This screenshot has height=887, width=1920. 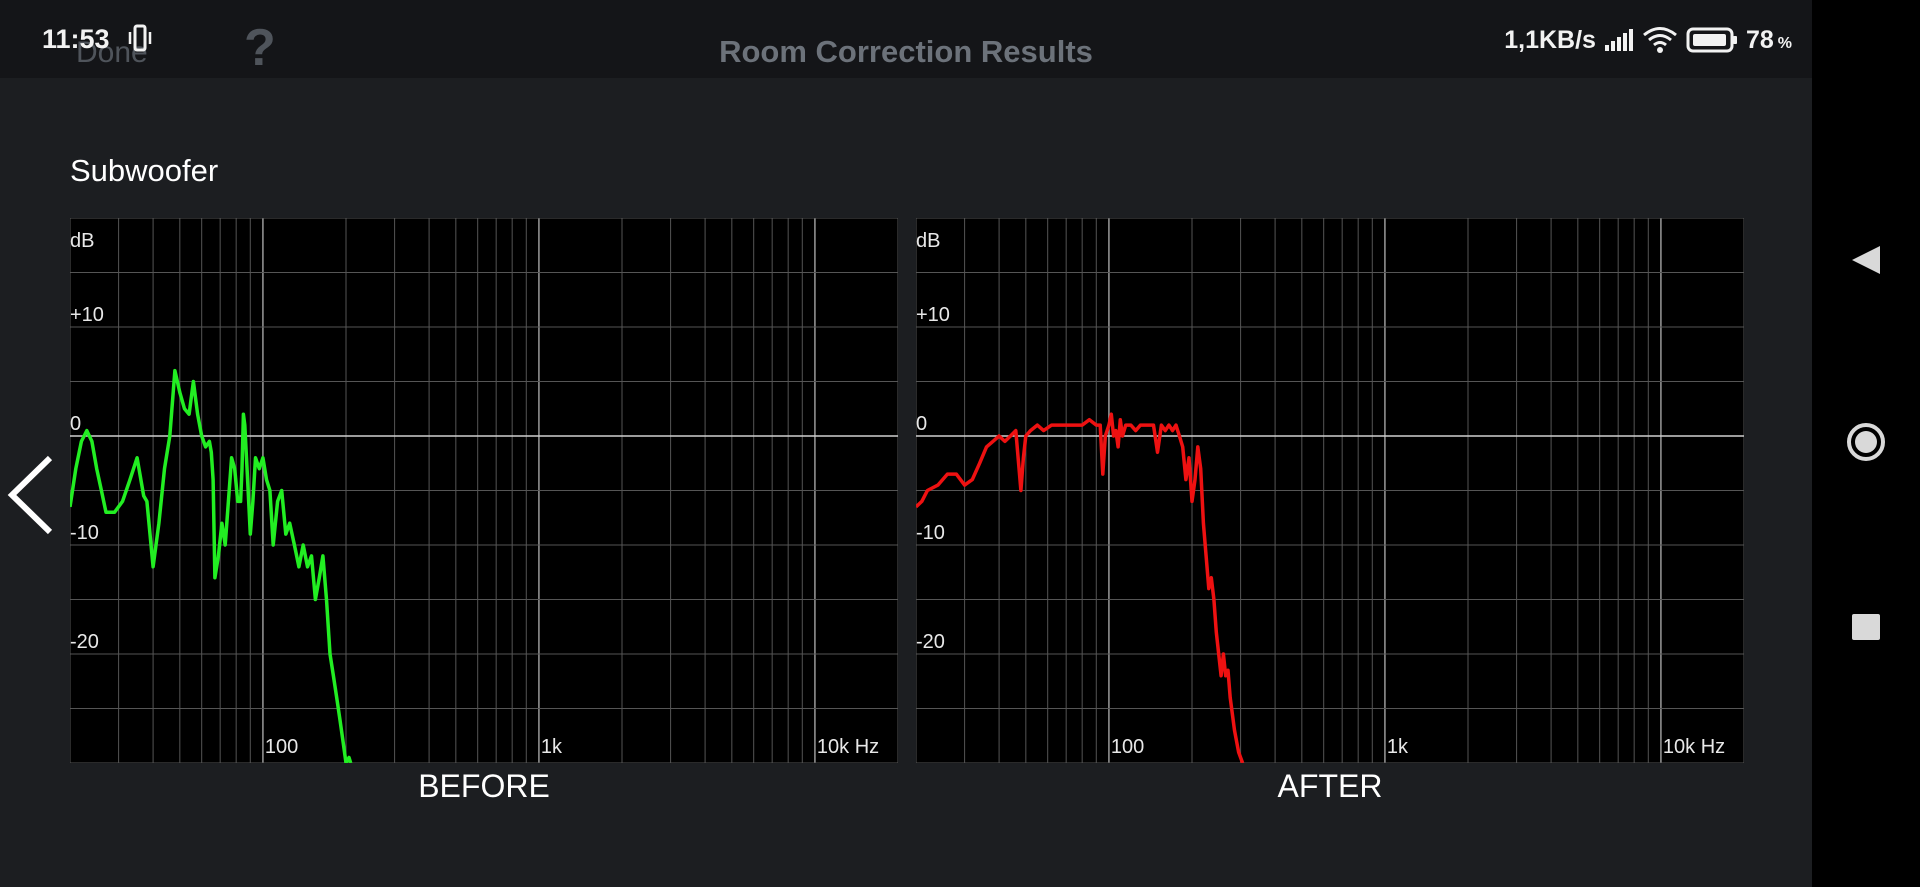 I want to click on square-recents-icon, so click(x=1865, y=627).